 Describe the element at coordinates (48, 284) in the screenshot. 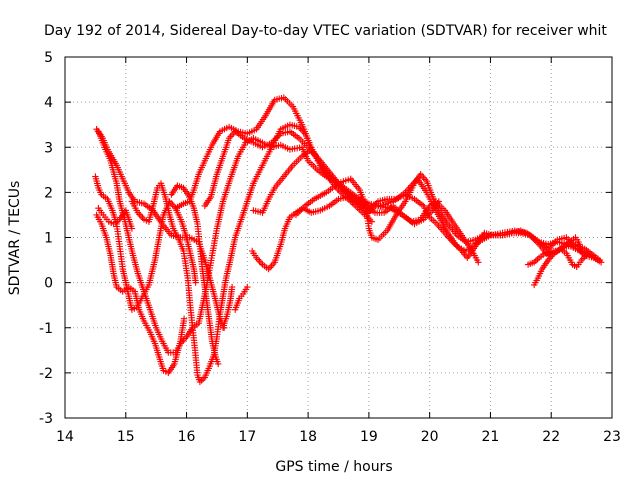

I see `y-tick-label: 0` at that location.